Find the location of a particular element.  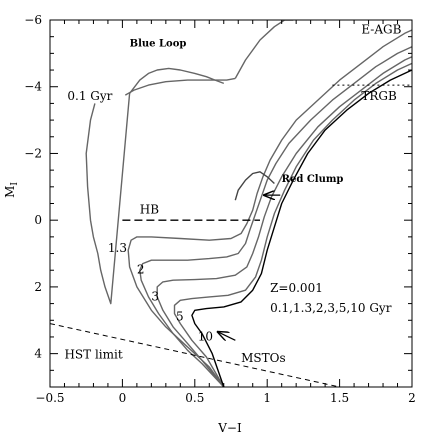

x-tick-label: 1.5 is located at coordinates (339, 398).